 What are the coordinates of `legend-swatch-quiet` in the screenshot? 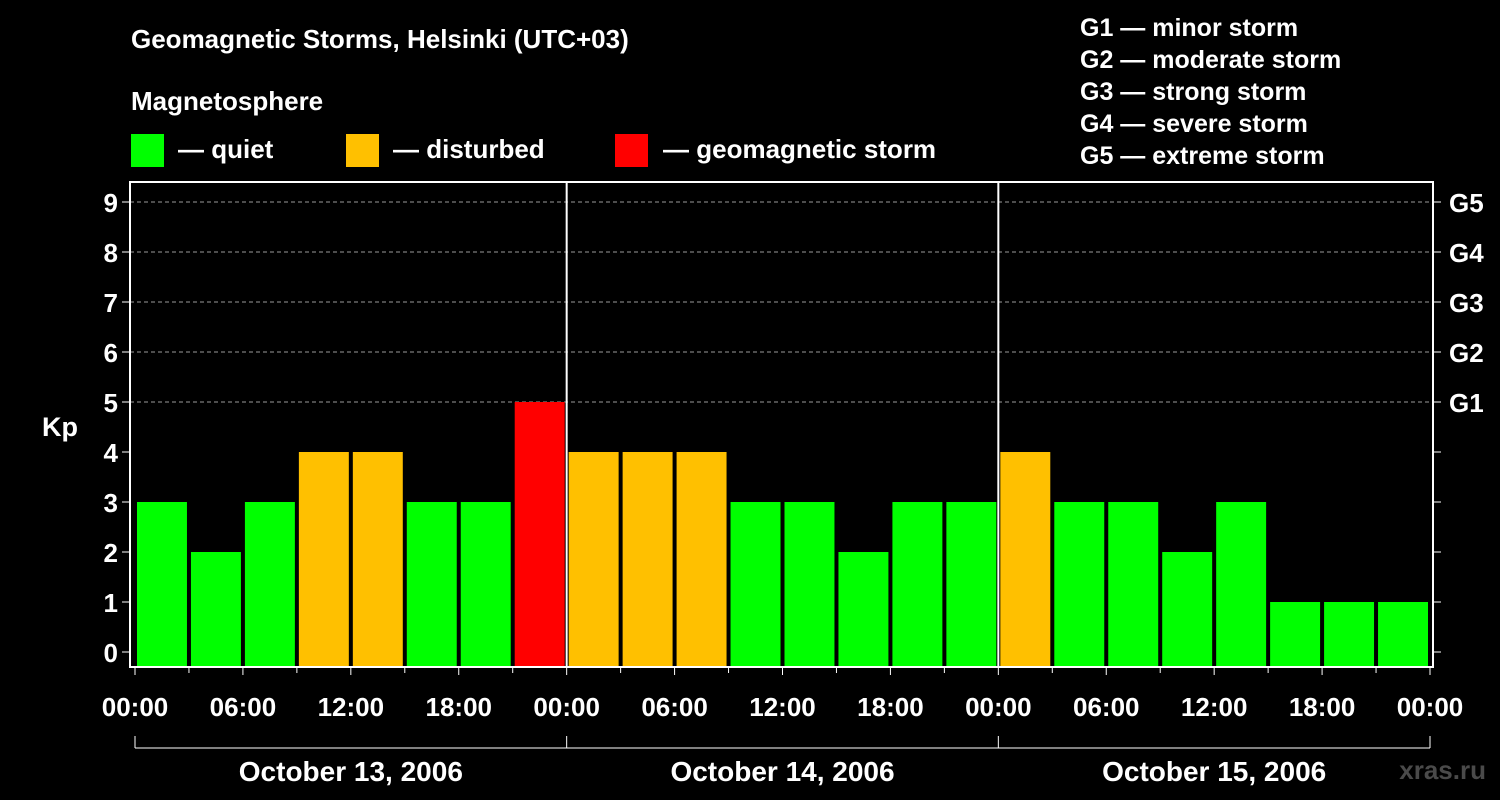 It's located at (147, 150).